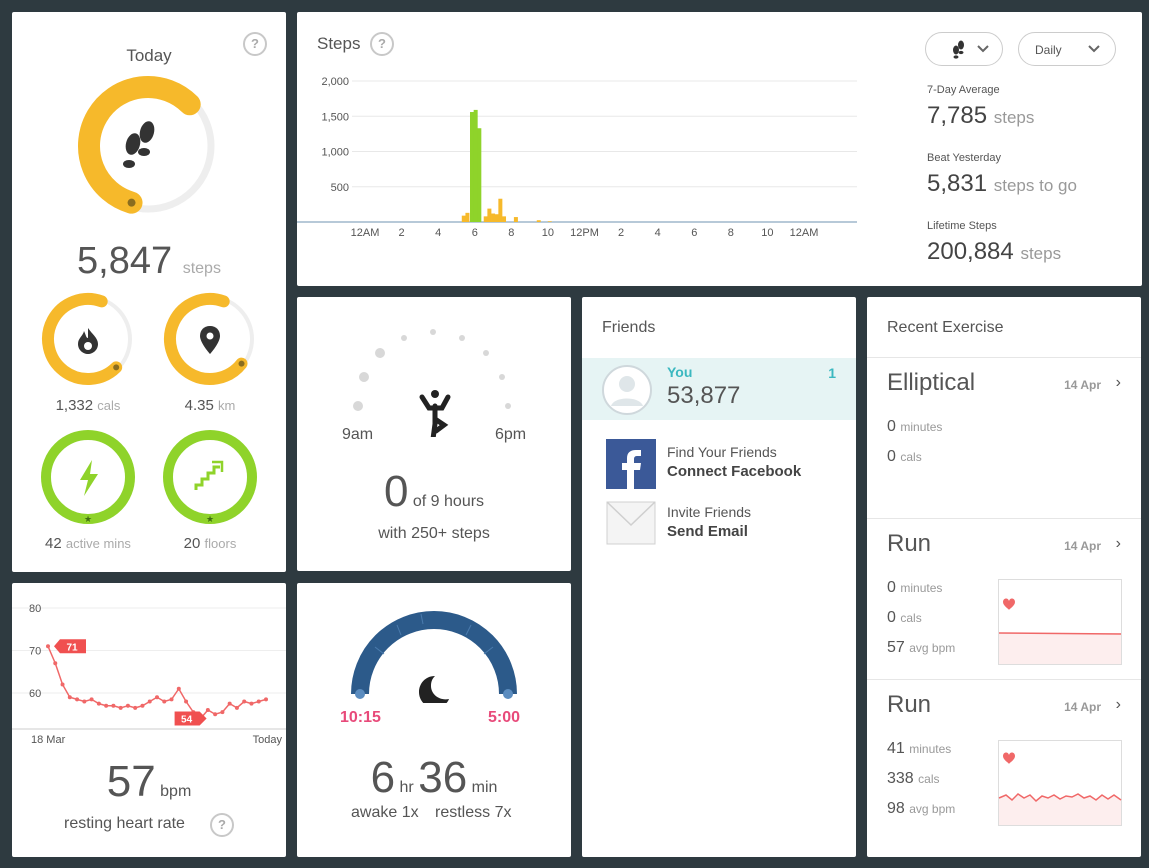  I want to click on heart-rate-line, so click(157, 682).